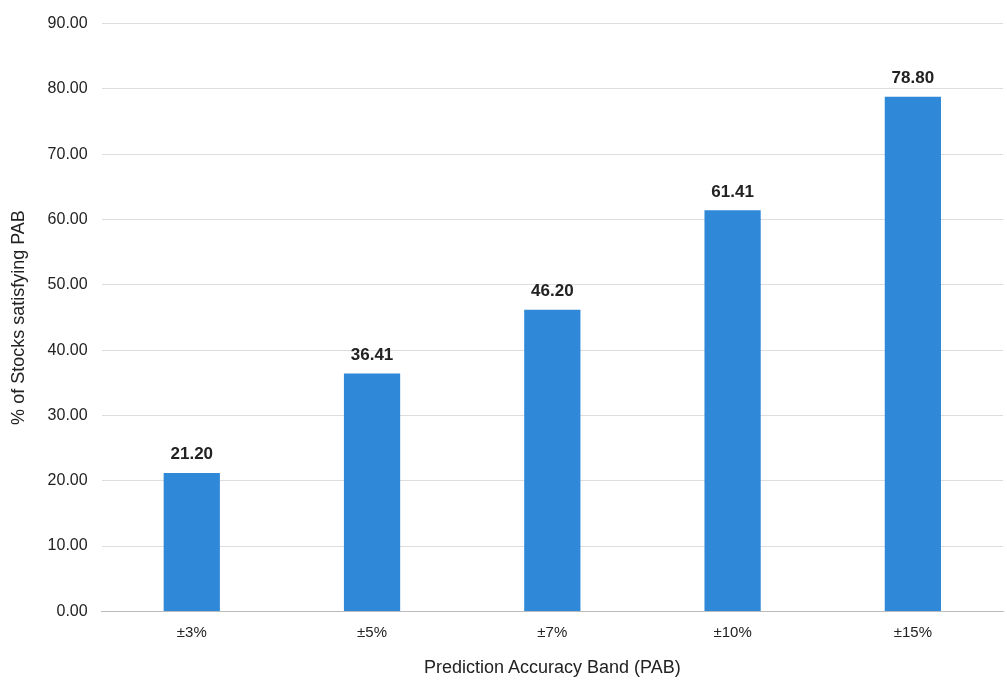 Image resolution: width=1007 pixels, height=689 pixels. What do you see at coordinates (372, 631) in the screenshot?
I see `x-tick-label: ±5%` at bounding box center [372, 631].